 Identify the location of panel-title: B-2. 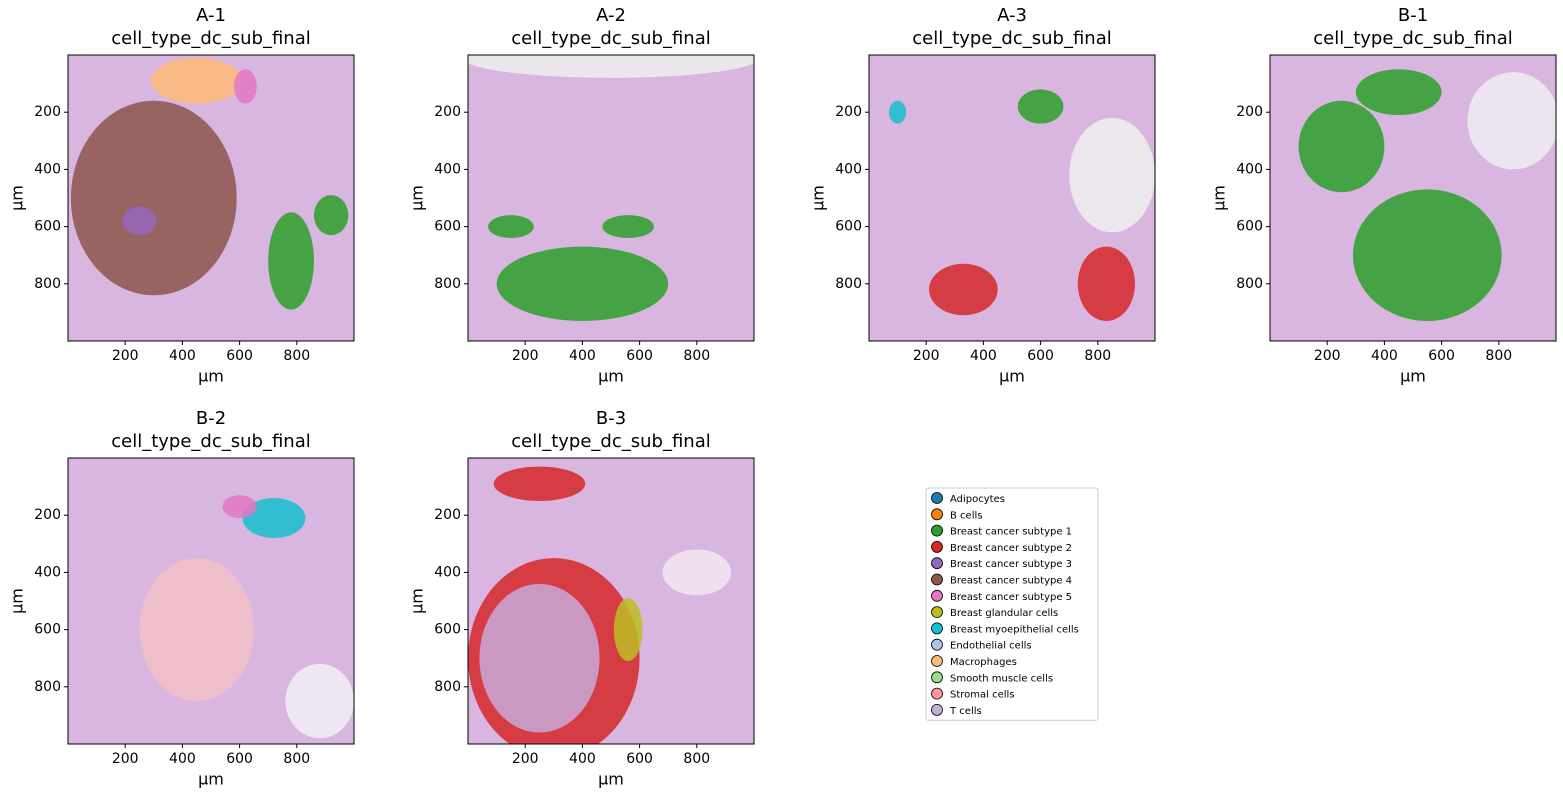
(211, 418).